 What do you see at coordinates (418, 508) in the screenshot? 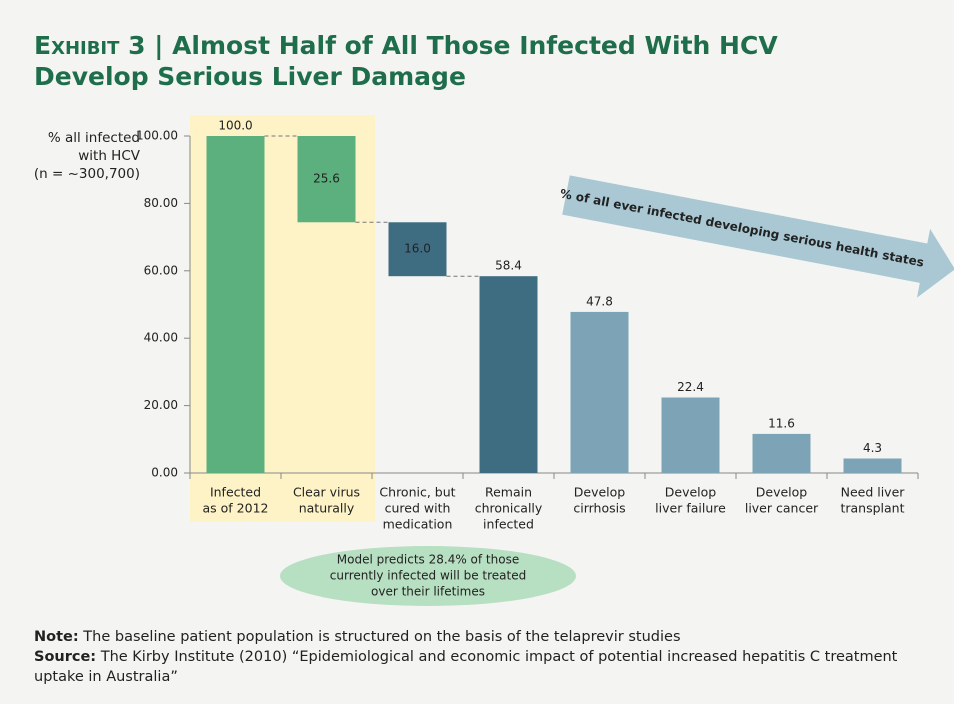
I see `x-tick-label: cured with` at bounding box center [418, 508].